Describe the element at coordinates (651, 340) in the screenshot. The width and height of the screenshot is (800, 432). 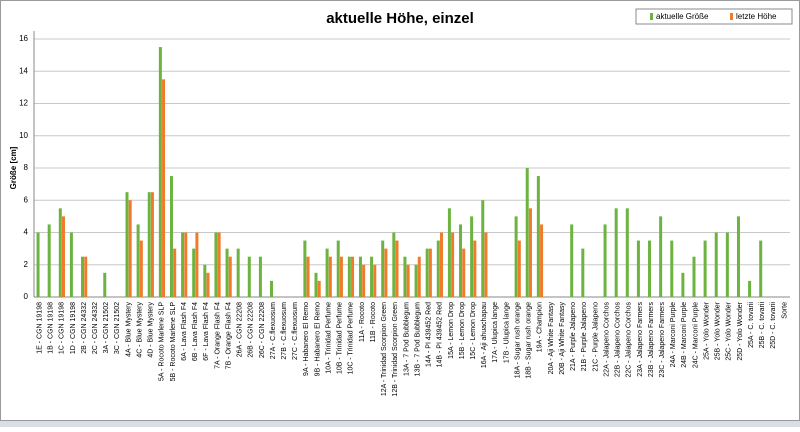
I see `x-tick-label: 23B - Jalapeno Farmers` at that location.